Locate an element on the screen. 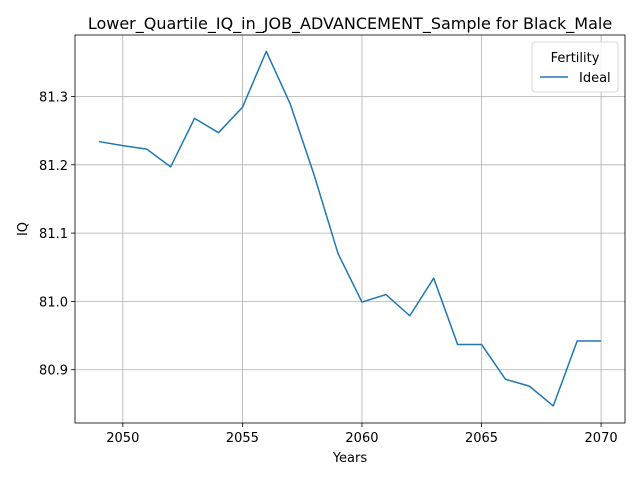 The image size is (640, 480). legend-box is located at coordinates (575, 67).